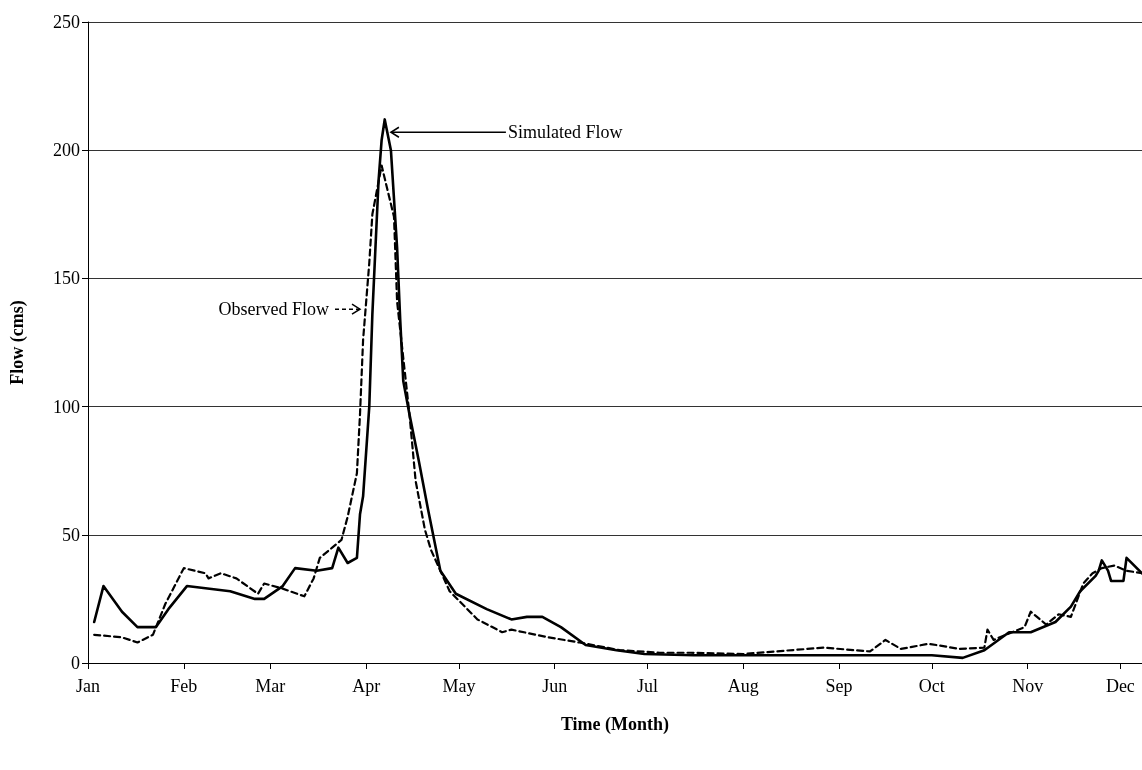 The image size is (1142, 770). I want to click on x-tick-label: May, so click(459, 686).